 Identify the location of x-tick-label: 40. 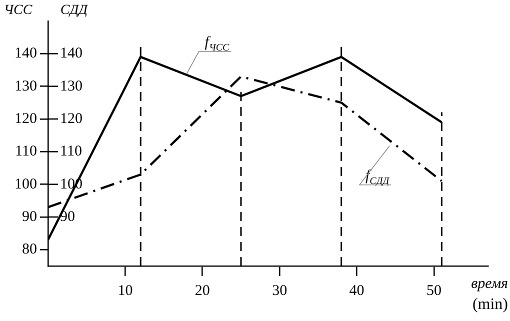
(356, 290).